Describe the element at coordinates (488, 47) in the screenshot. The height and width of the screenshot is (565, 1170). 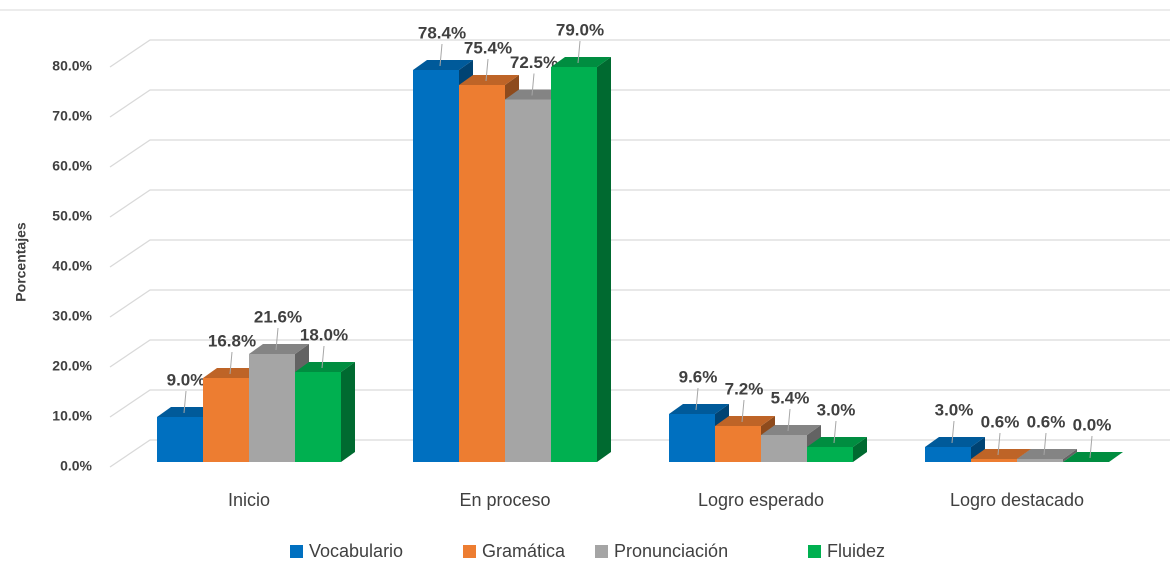
I see `data-label: 75.4%` at that location.